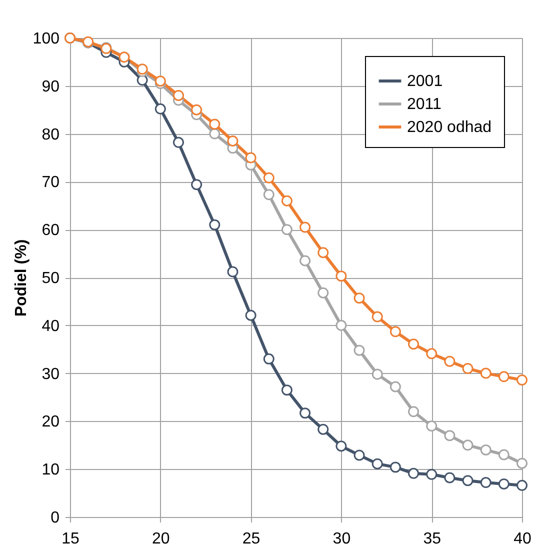 This screenshot has height=554, width=549. I want to click on y-tick-label: 0, so click(55, 518).